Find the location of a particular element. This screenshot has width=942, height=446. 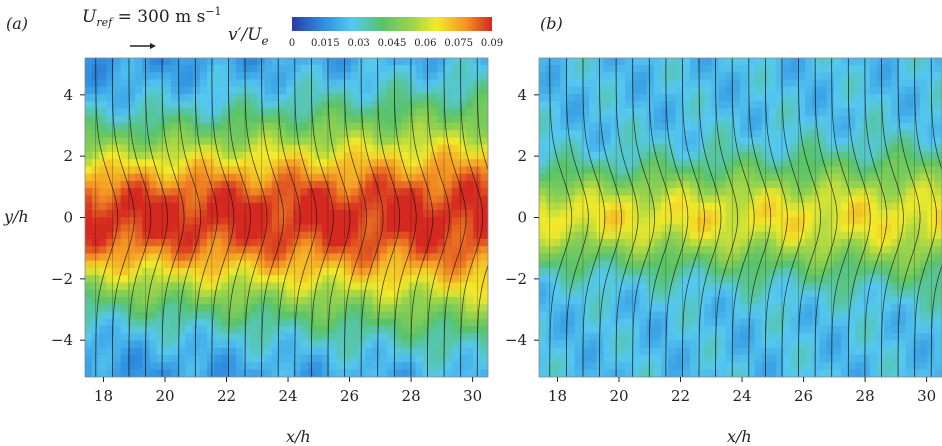

vector-profile is located at coordinates (306, 217).